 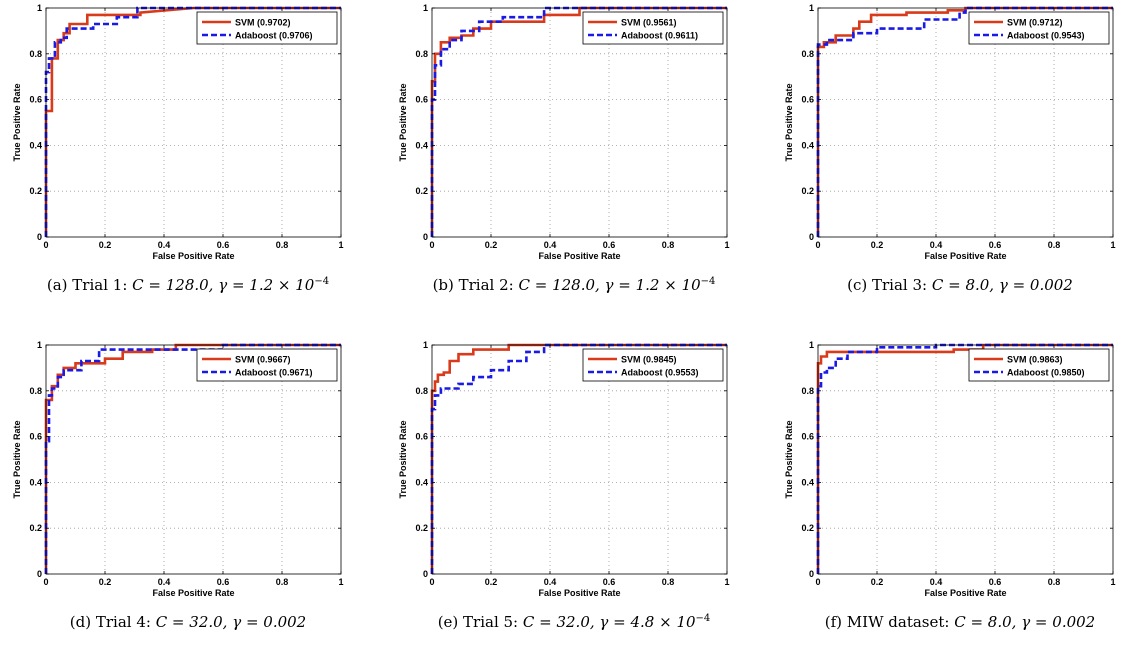 What do you see at coordinates (263, 360) in the screenshot?
I see `legend-label: SVM (0.9667)` at bounding box center [263, 360].